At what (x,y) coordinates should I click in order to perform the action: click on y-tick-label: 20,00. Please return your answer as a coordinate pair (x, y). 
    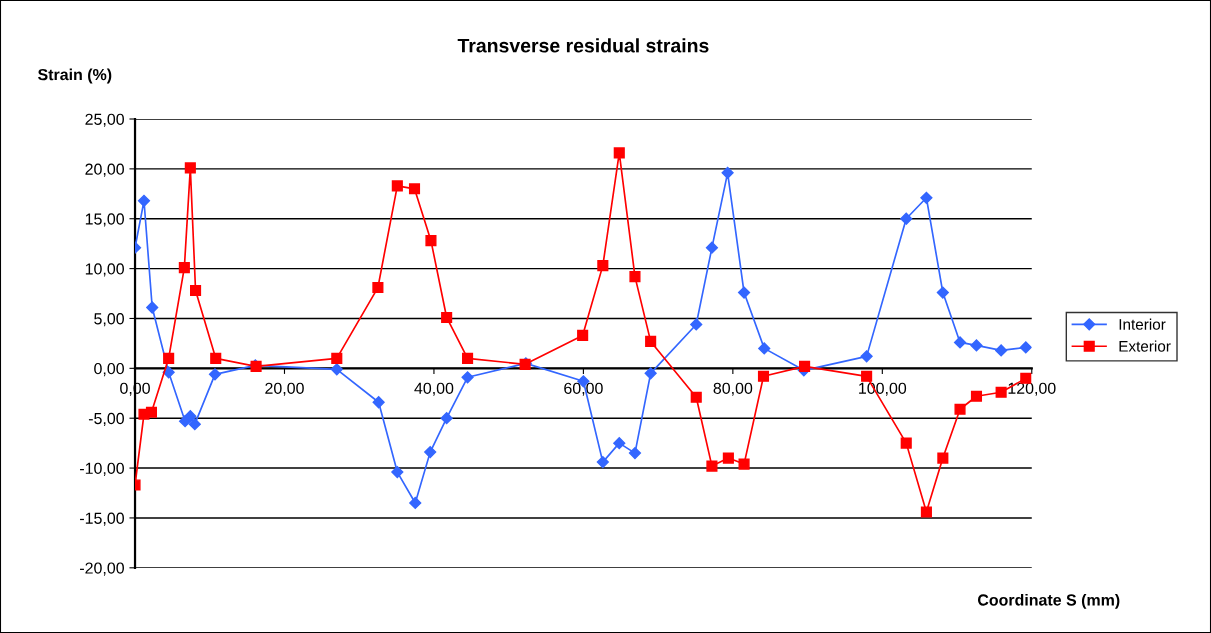
    Looking at the image, I should click on (104, 170).